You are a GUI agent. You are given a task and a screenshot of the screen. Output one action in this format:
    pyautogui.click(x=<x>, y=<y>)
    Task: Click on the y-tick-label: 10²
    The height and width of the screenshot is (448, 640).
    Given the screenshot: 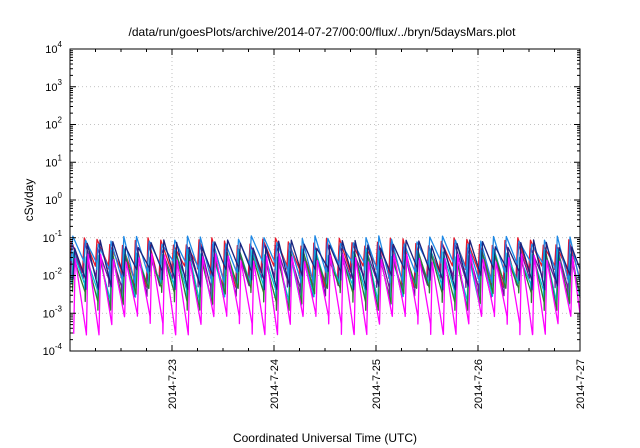 What is the action you would take?
    pyautogui.click(x=53, y=124)
    